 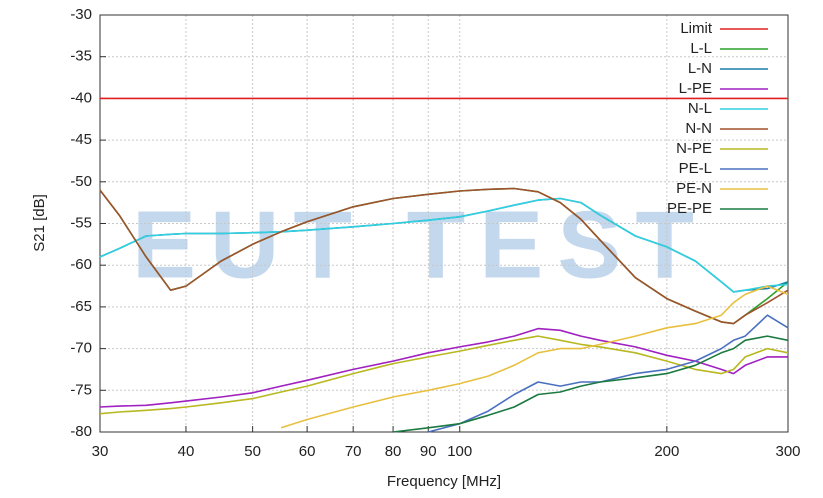 What do you see at coordinates (81, 181) in the screenshot?
I see `y-tick-label: -50` at bounding box center [81, 181].